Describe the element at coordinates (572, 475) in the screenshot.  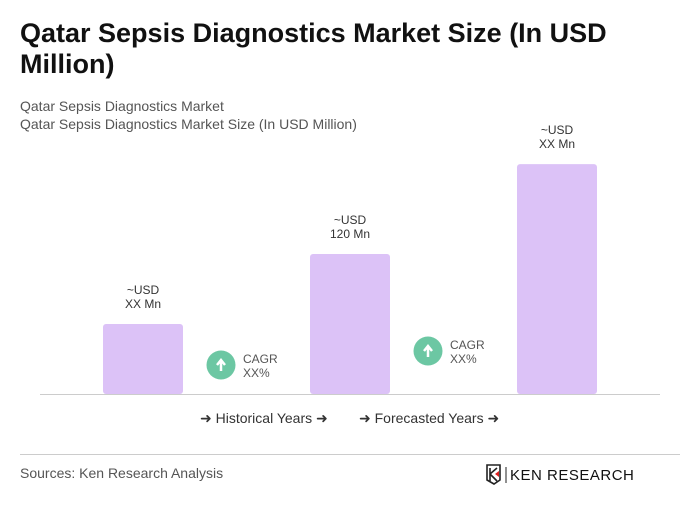
I see `svg-text: KEN RESEARCH` at that location.